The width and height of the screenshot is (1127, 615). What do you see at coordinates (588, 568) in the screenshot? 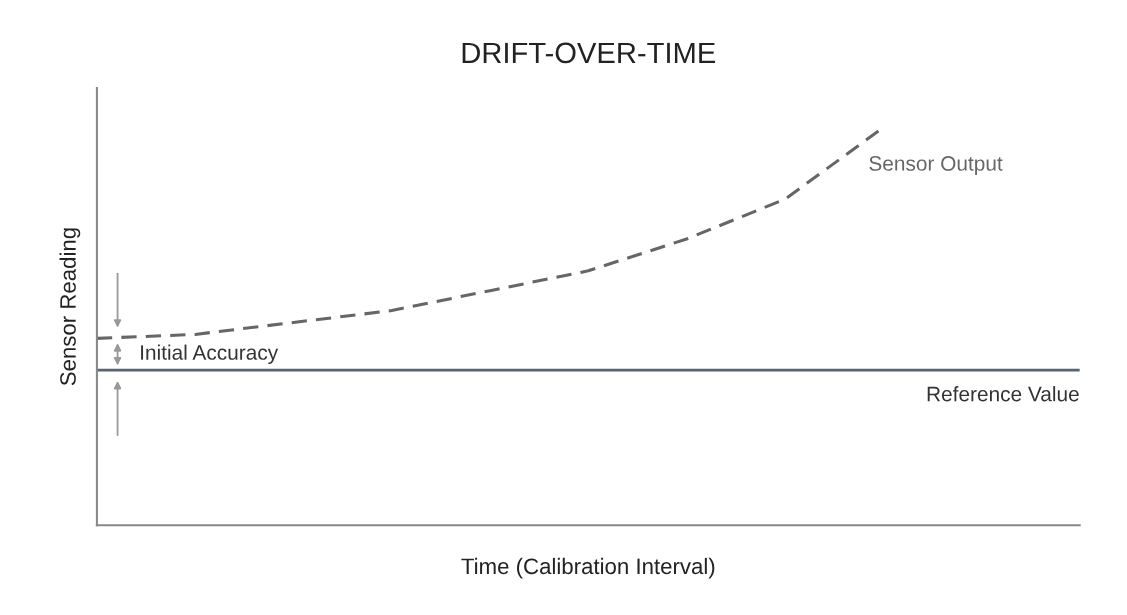
I see `x-axis-title: Time (Calibration Interval)` at bounding box center [588, 568].